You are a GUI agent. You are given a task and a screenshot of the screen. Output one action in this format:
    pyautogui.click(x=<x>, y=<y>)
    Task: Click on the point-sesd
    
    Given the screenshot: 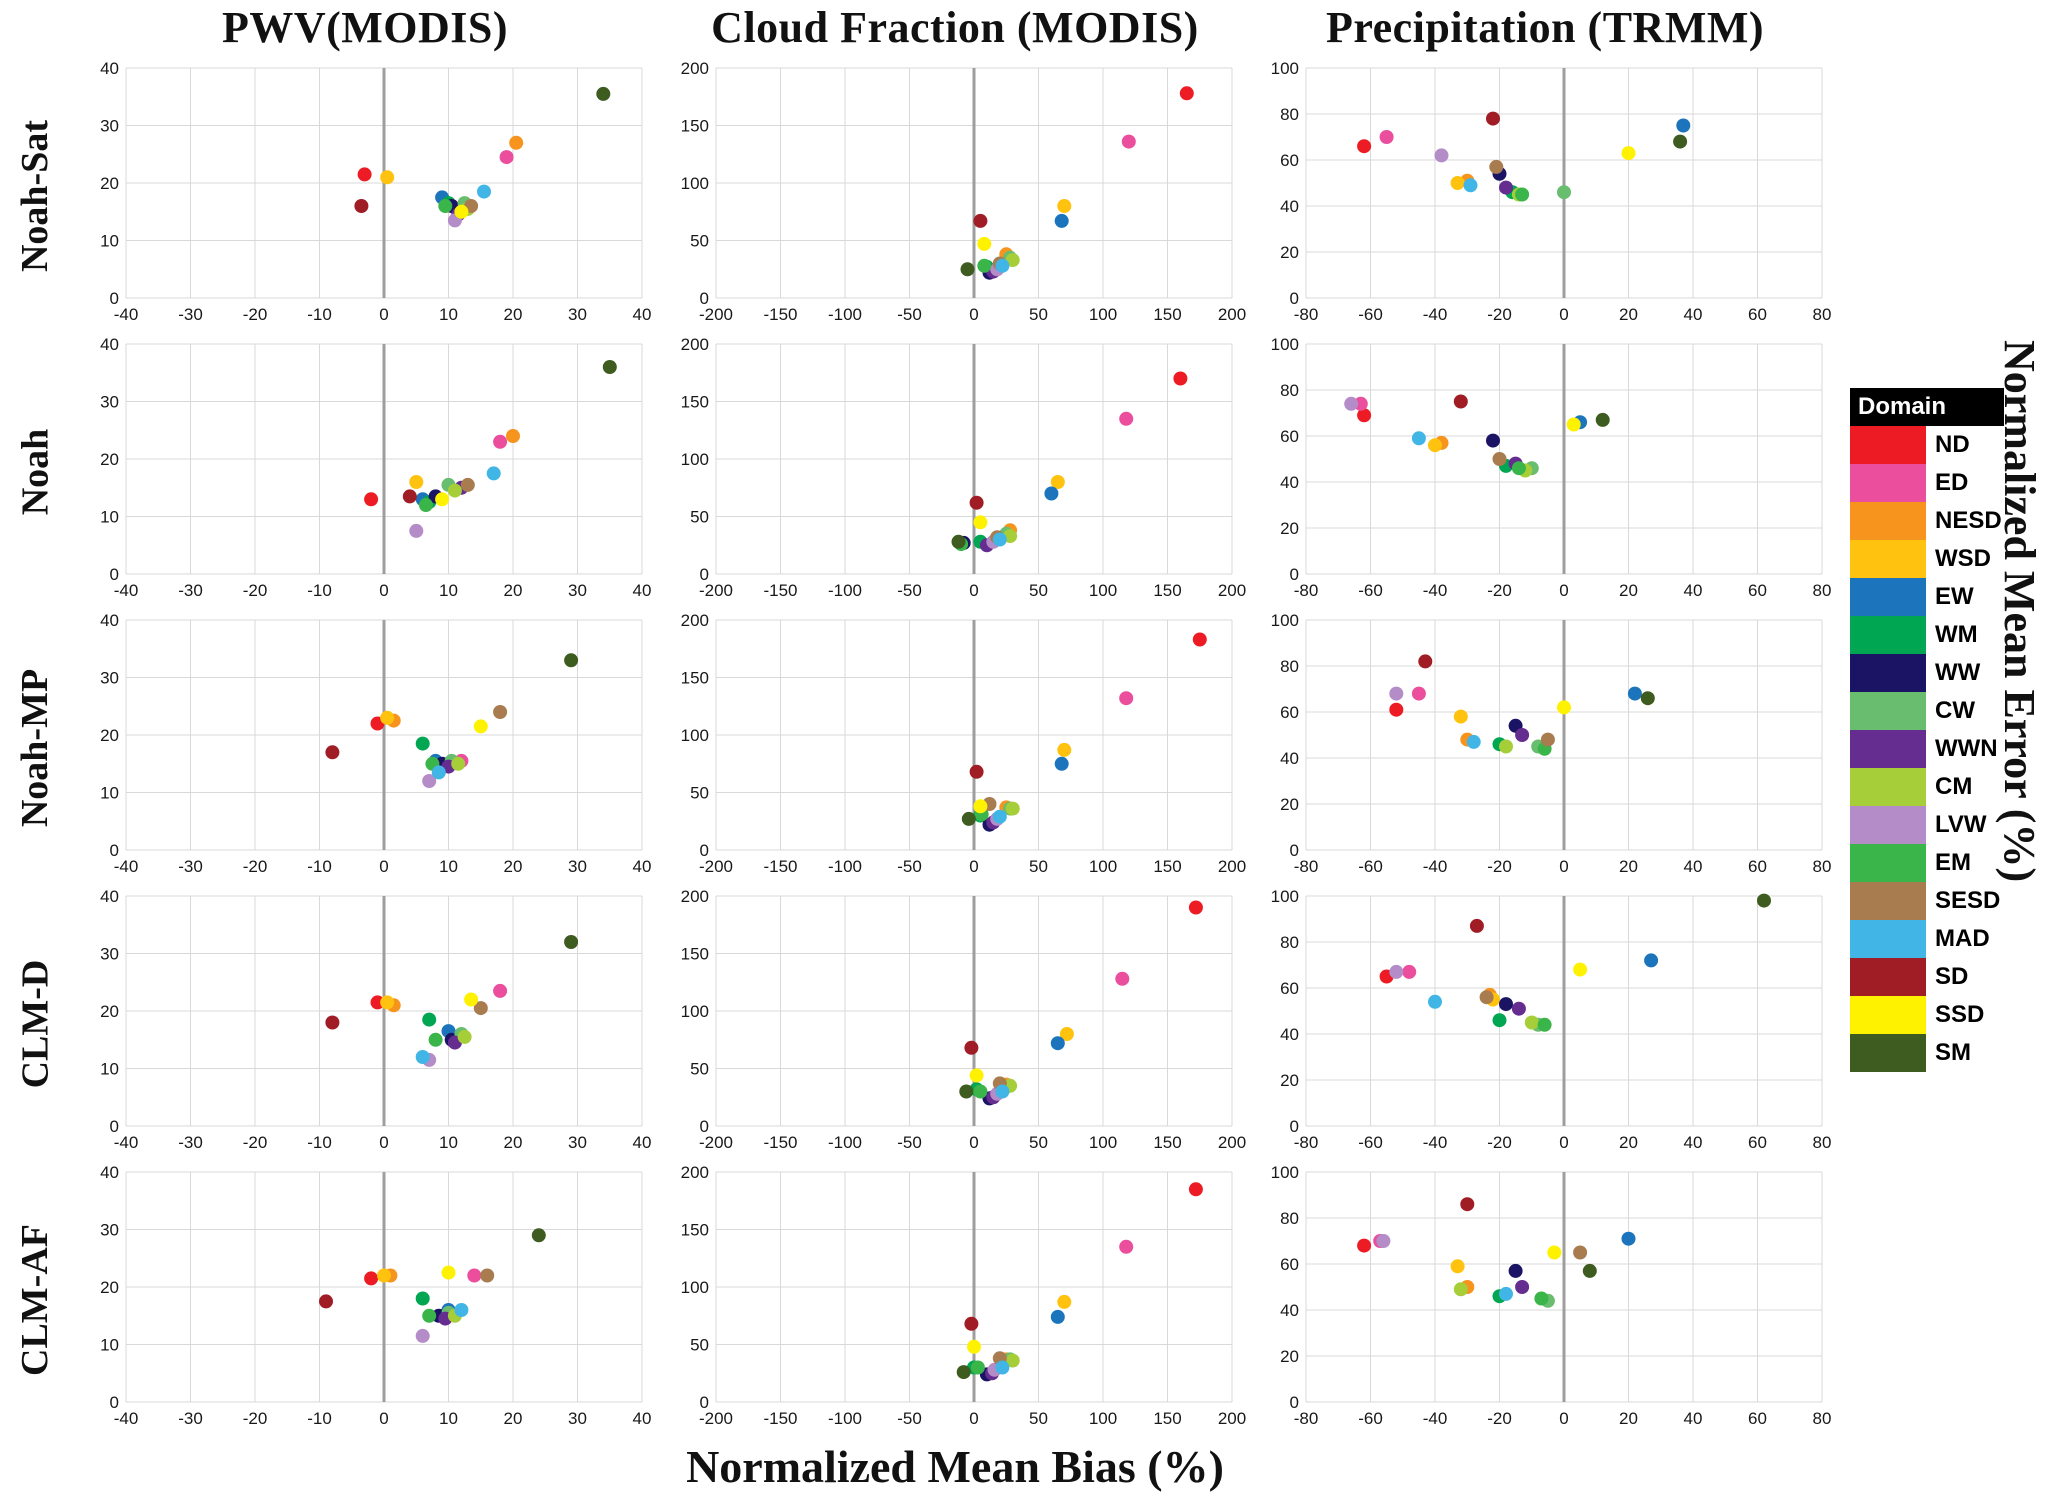 What is the action you would take?
    pyautogui.click(x=1486, y=997)
    